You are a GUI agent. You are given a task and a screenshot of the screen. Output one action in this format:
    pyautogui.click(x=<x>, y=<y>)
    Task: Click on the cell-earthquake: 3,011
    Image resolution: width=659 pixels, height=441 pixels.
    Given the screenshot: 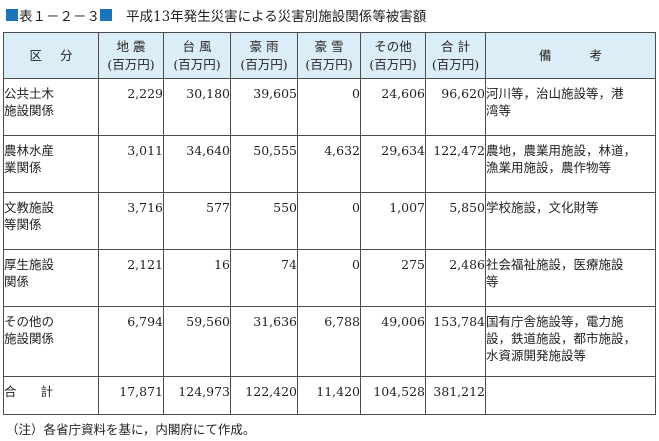 What is the action you would take?
    pyautogui.click(x=131, y=164)
    